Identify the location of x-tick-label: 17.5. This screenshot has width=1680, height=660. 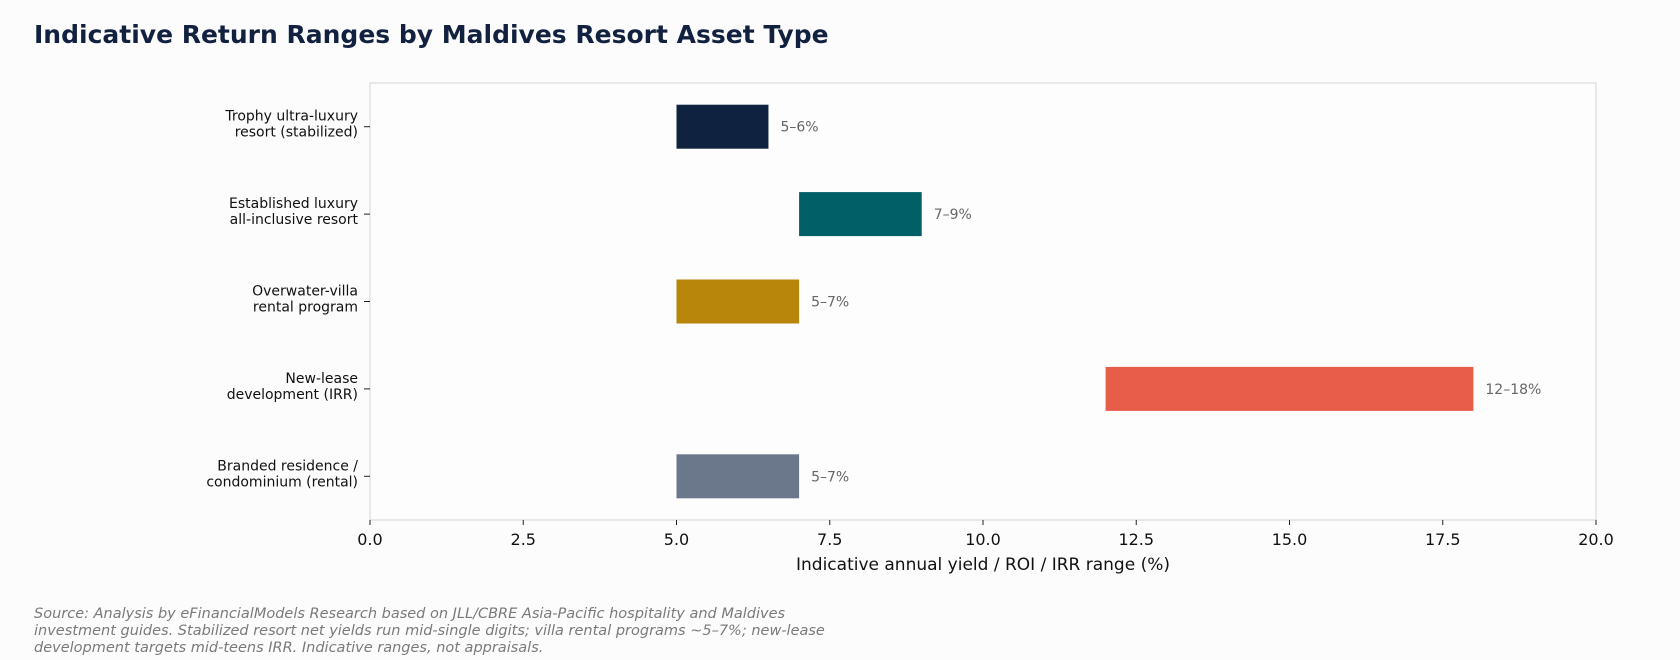
(1443, 539).